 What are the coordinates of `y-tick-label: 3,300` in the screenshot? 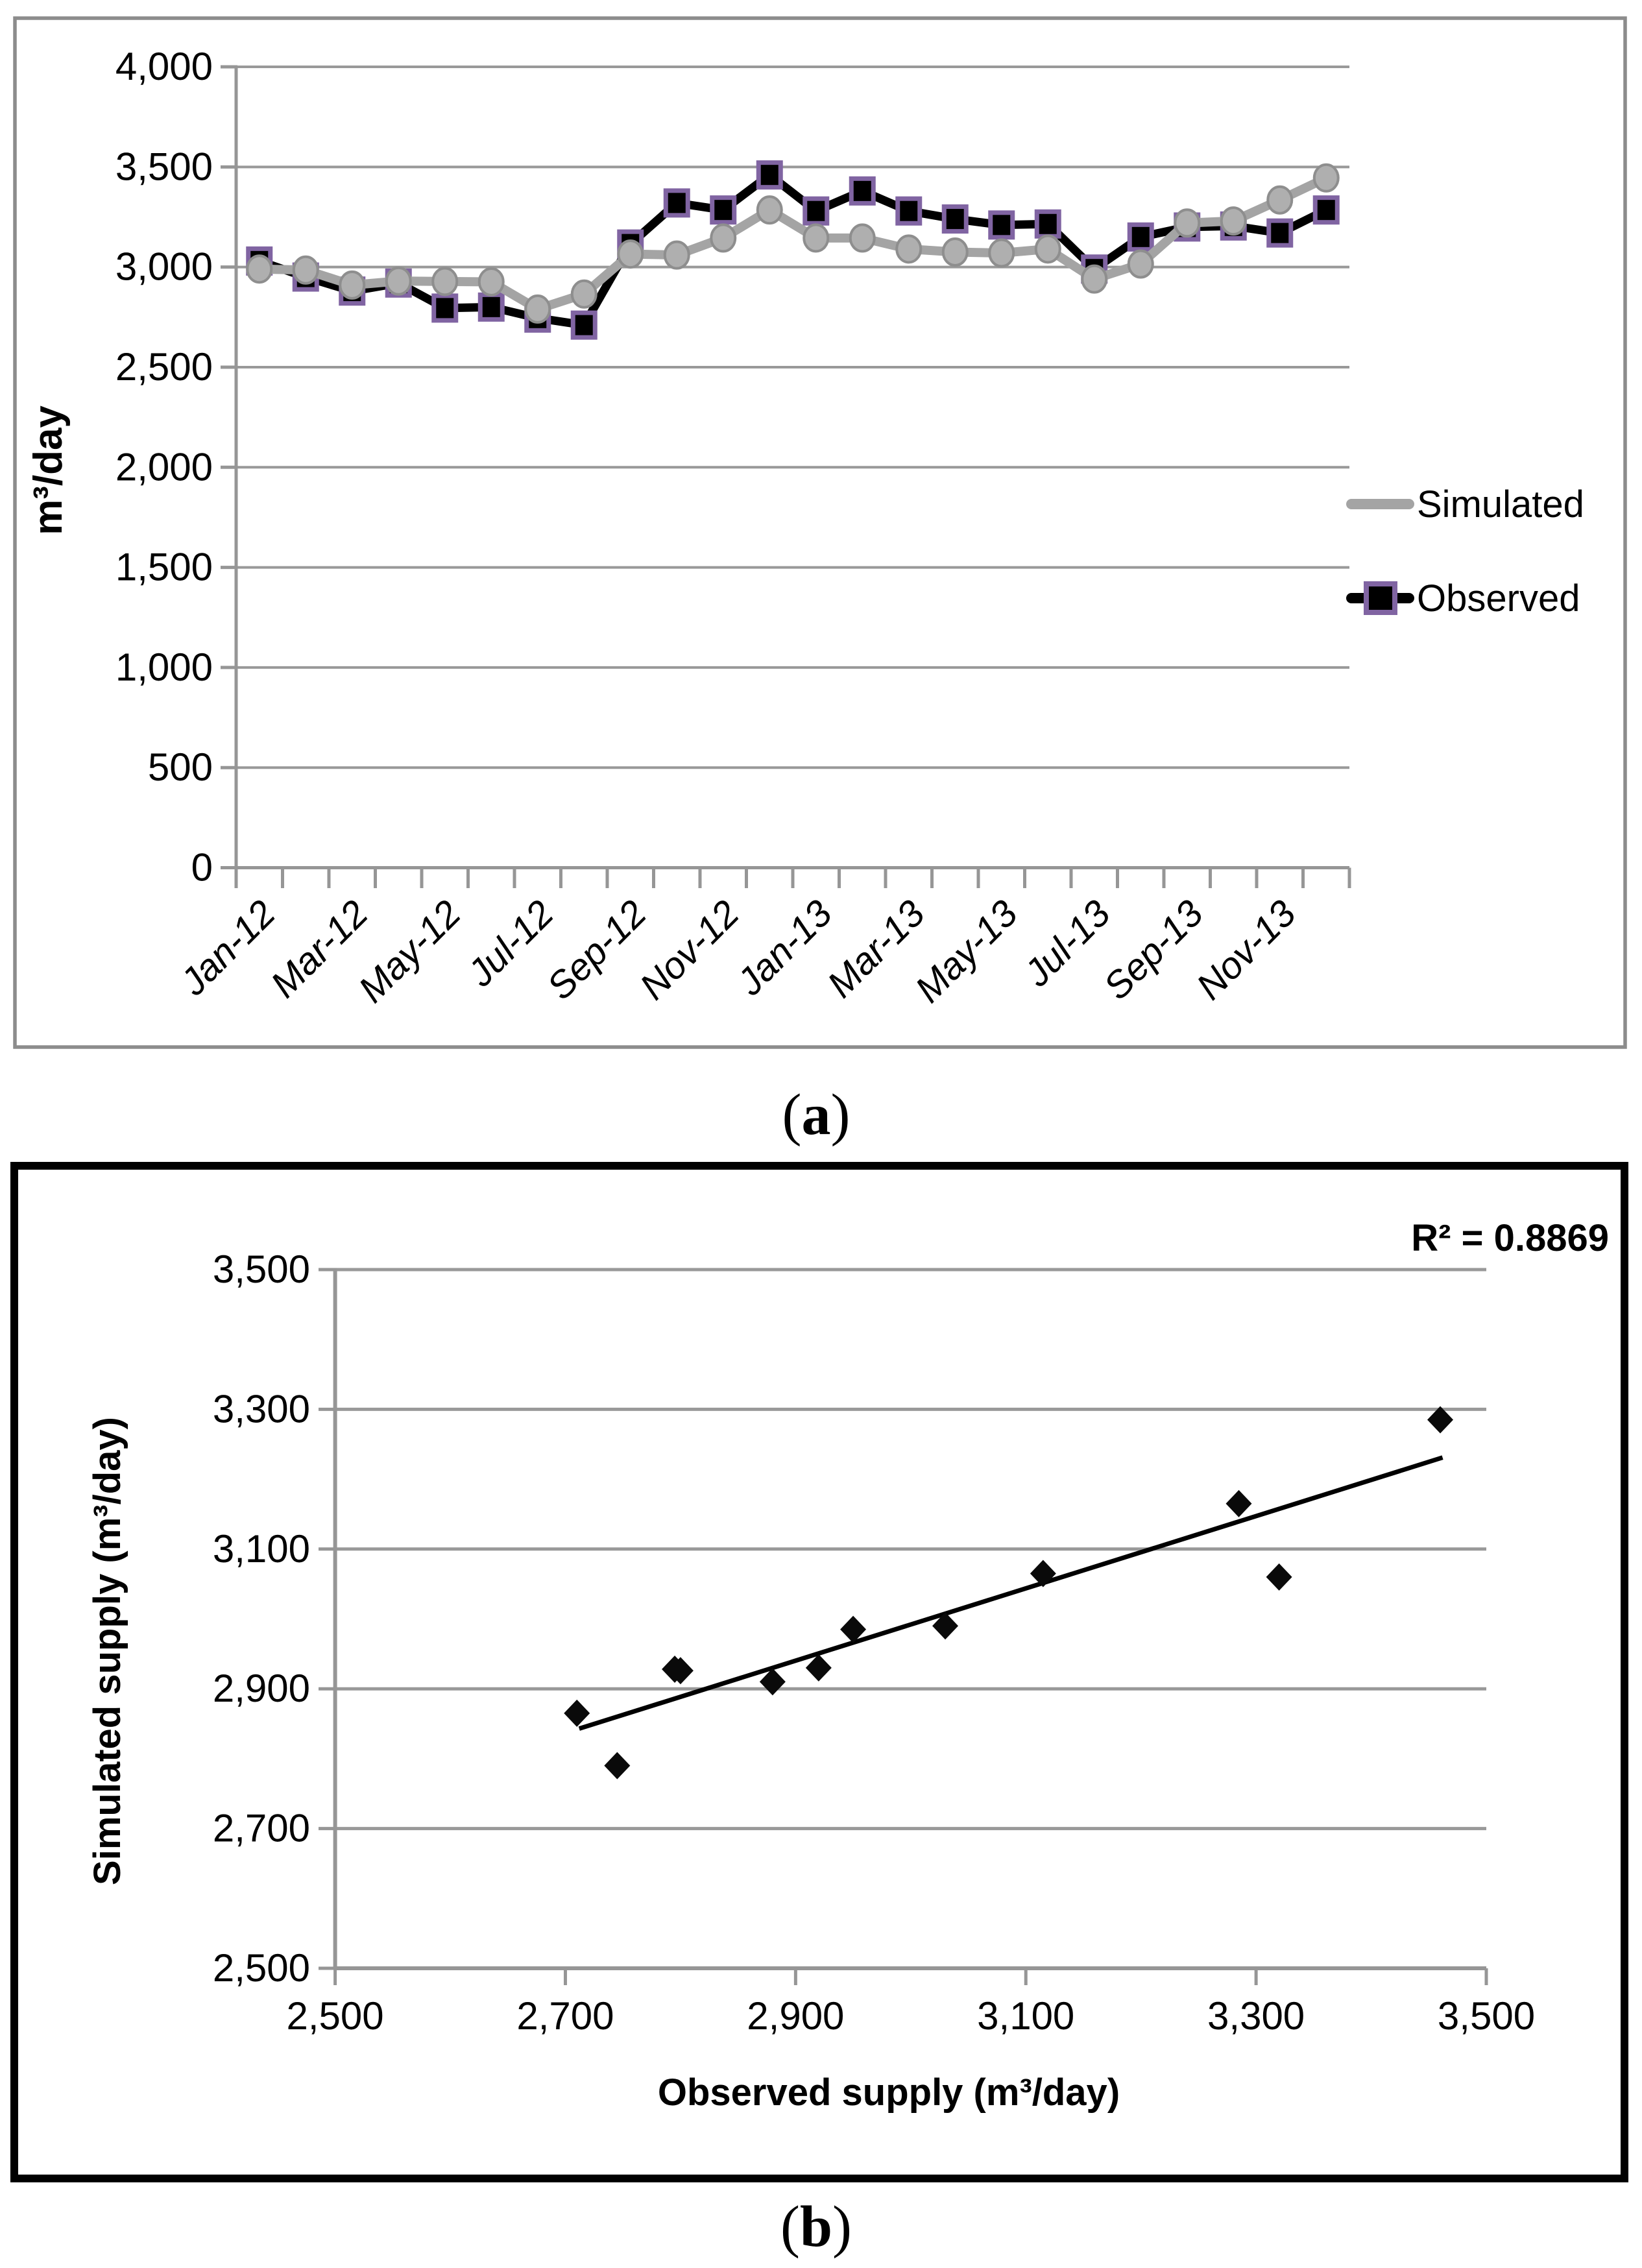 It's located at (261, 1408).